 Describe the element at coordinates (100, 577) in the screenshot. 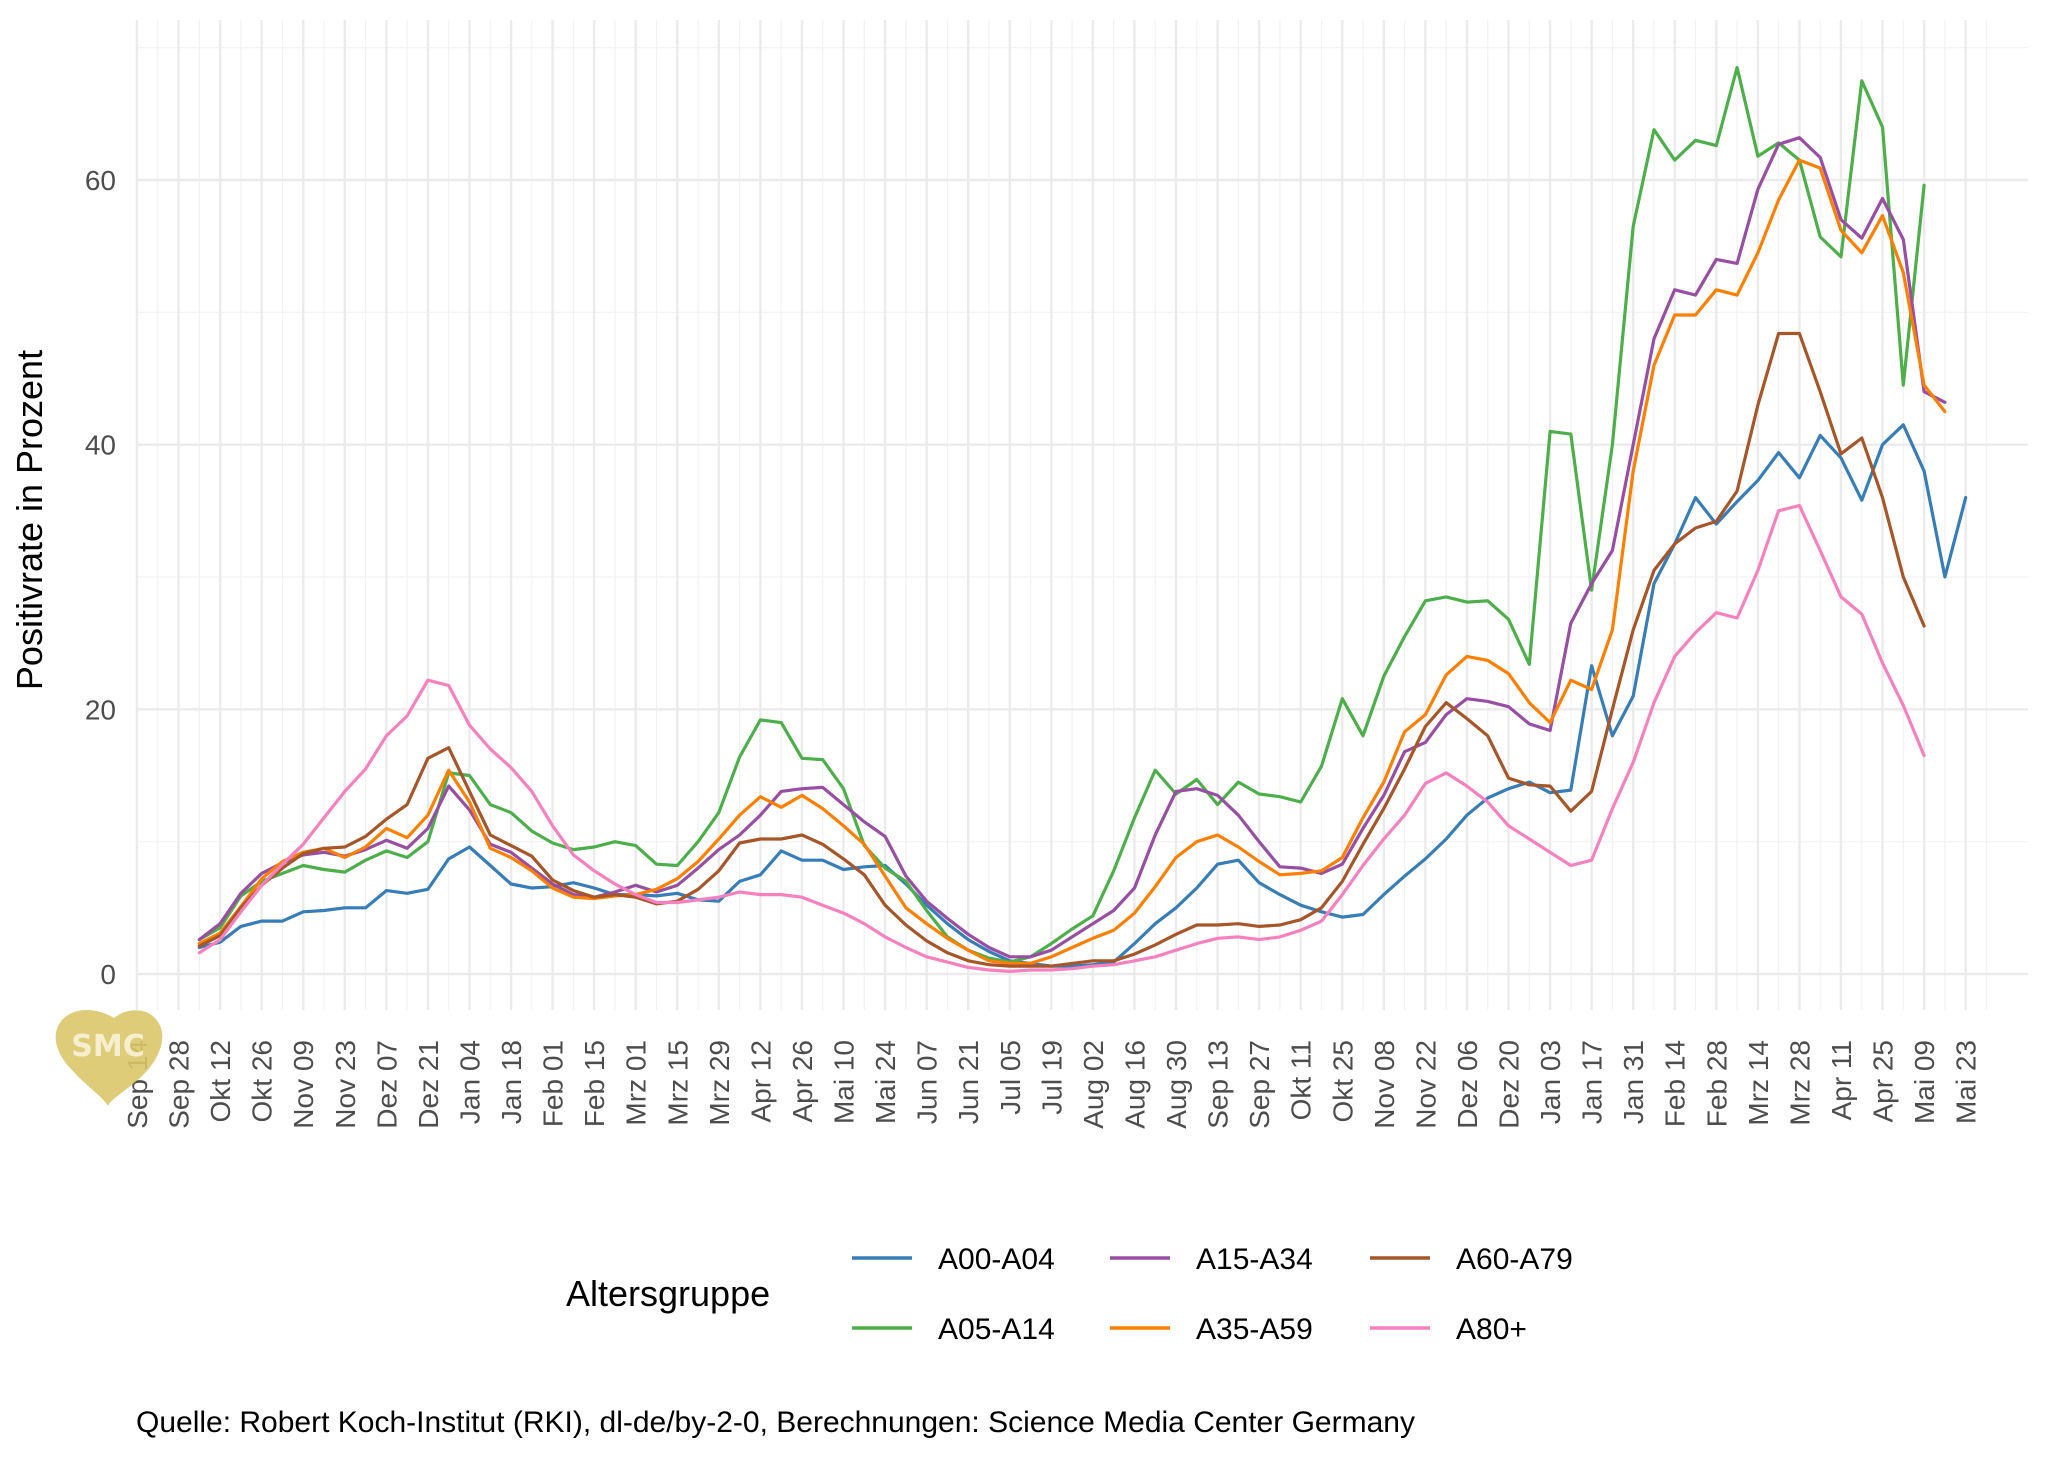

I see `y-axis-ticks: 0 20 40 60` at that location.